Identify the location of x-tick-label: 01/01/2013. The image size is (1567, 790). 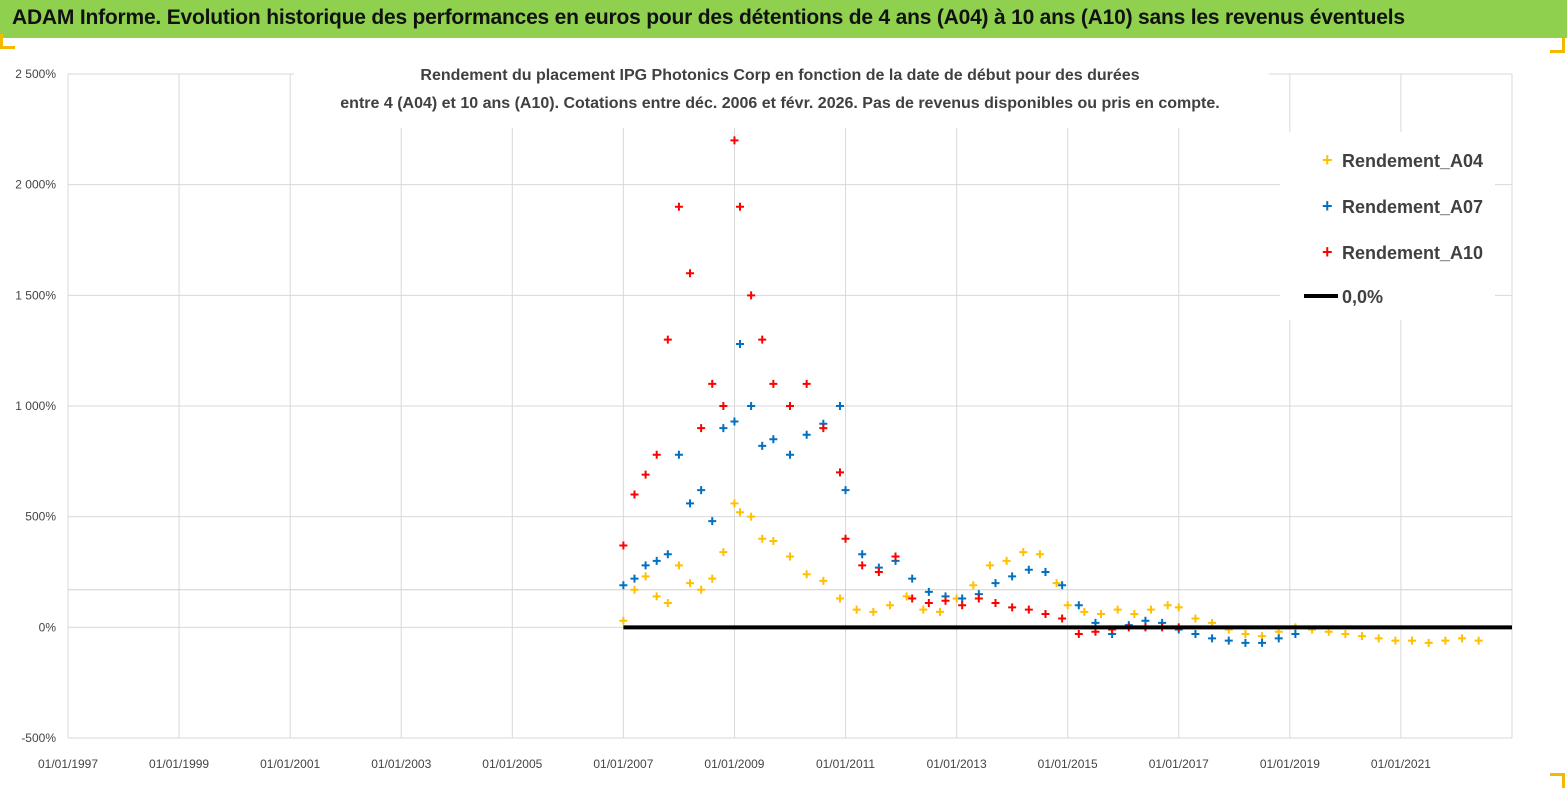
(957, 764).